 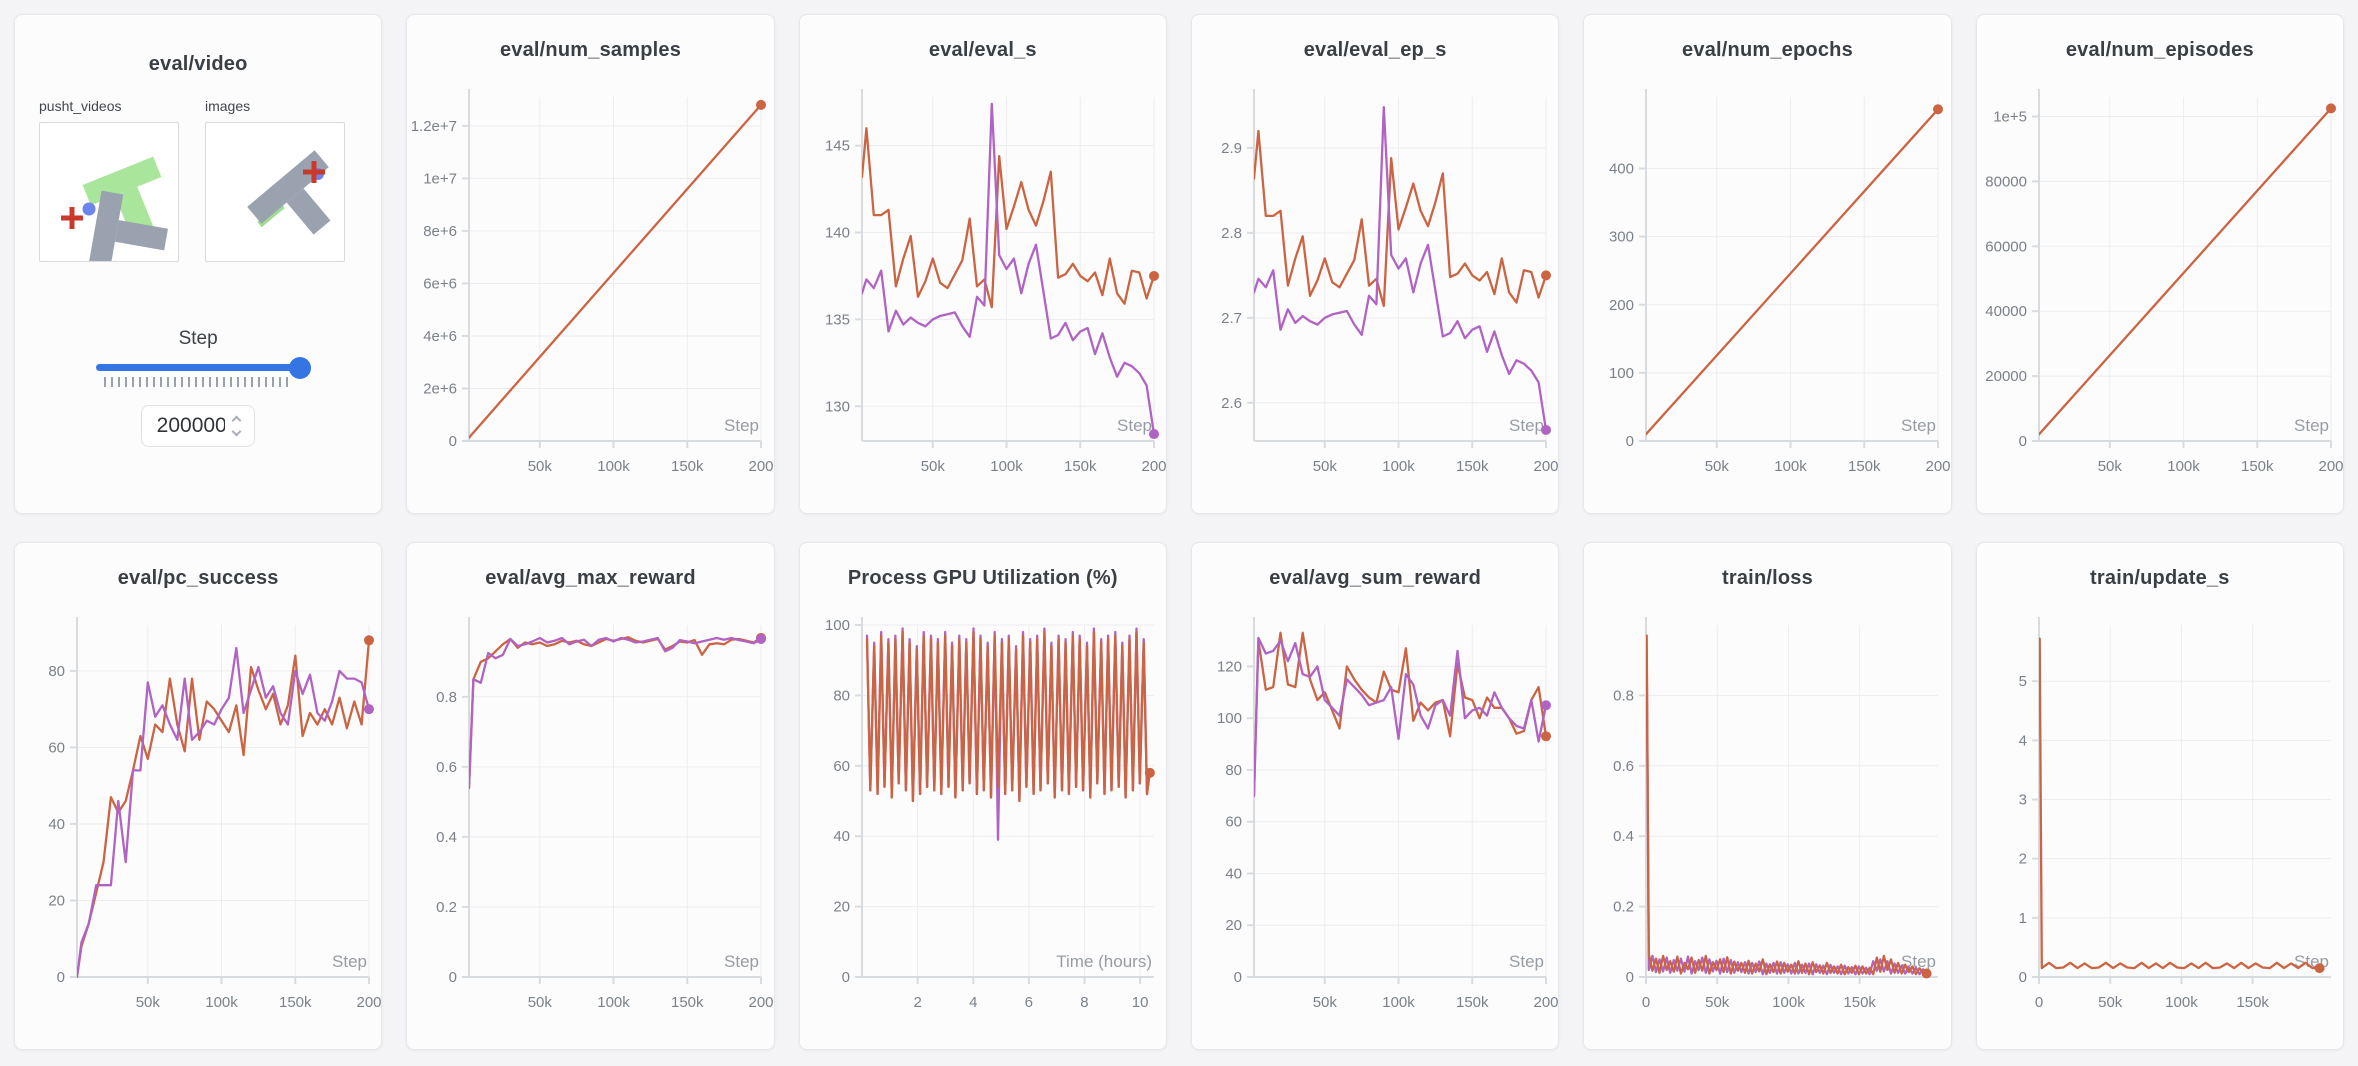 I want to click on svg-text: 10, so click(x=1139, y=1002).